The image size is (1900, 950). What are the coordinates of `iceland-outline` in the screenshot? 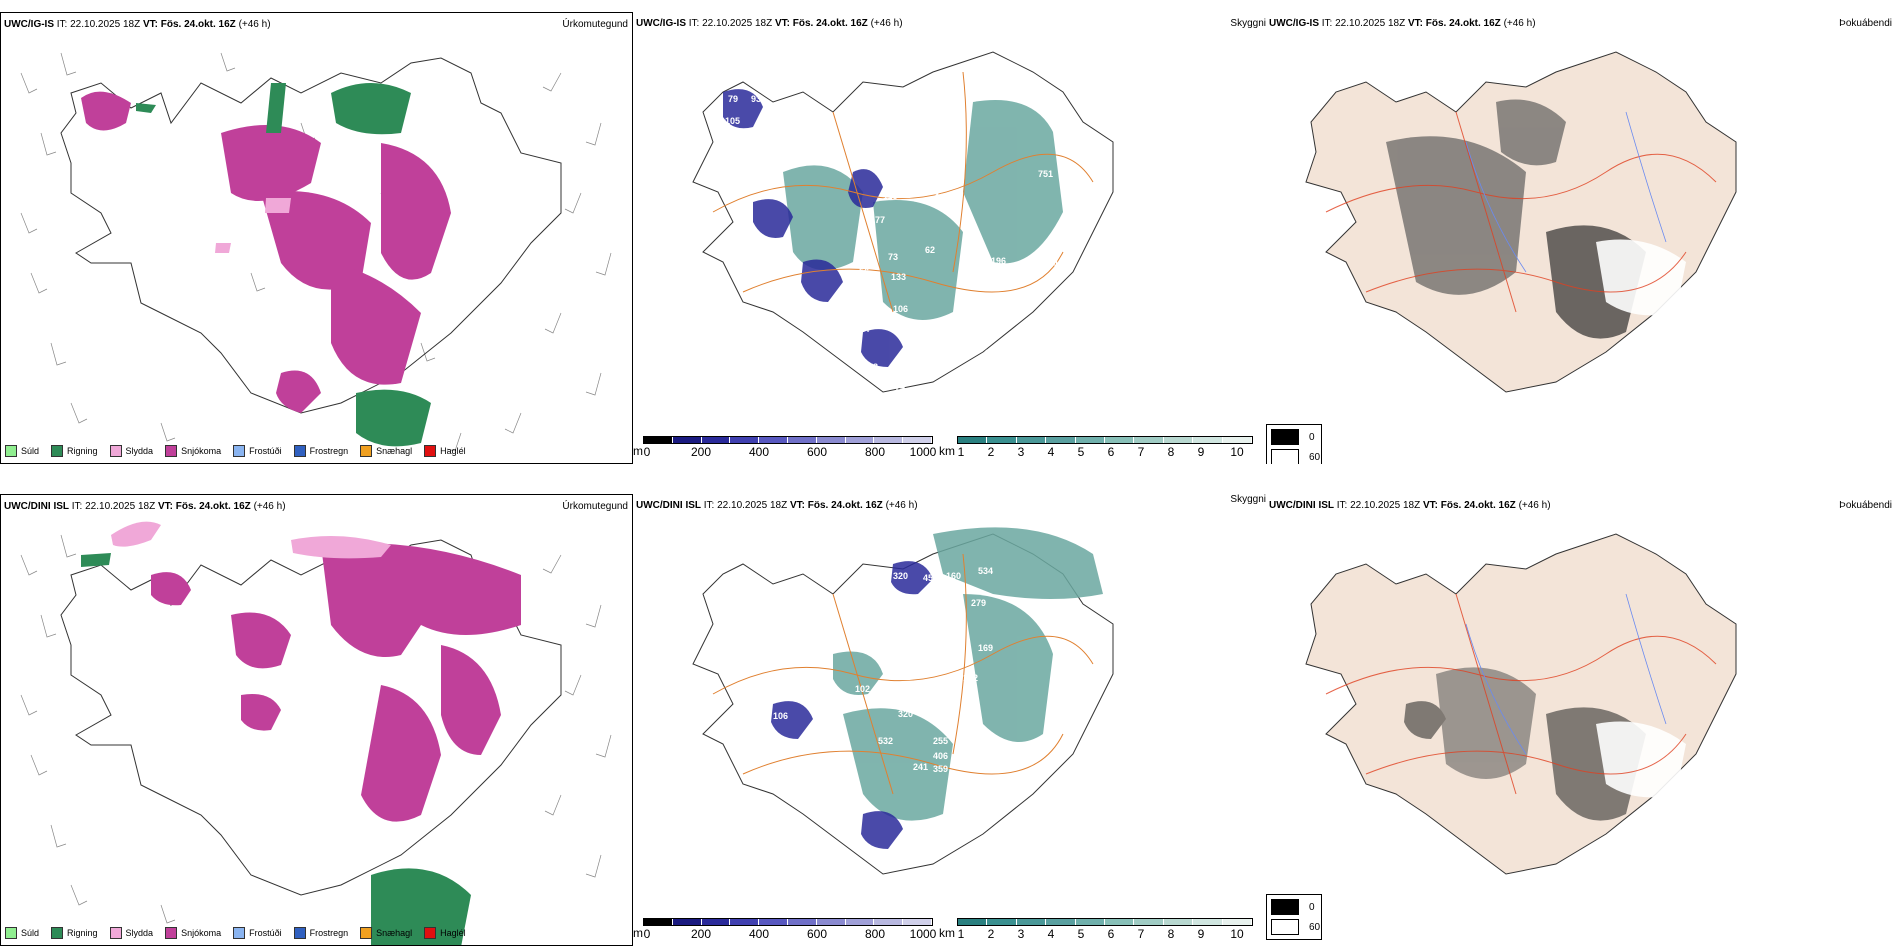 It's located at (903, 222).